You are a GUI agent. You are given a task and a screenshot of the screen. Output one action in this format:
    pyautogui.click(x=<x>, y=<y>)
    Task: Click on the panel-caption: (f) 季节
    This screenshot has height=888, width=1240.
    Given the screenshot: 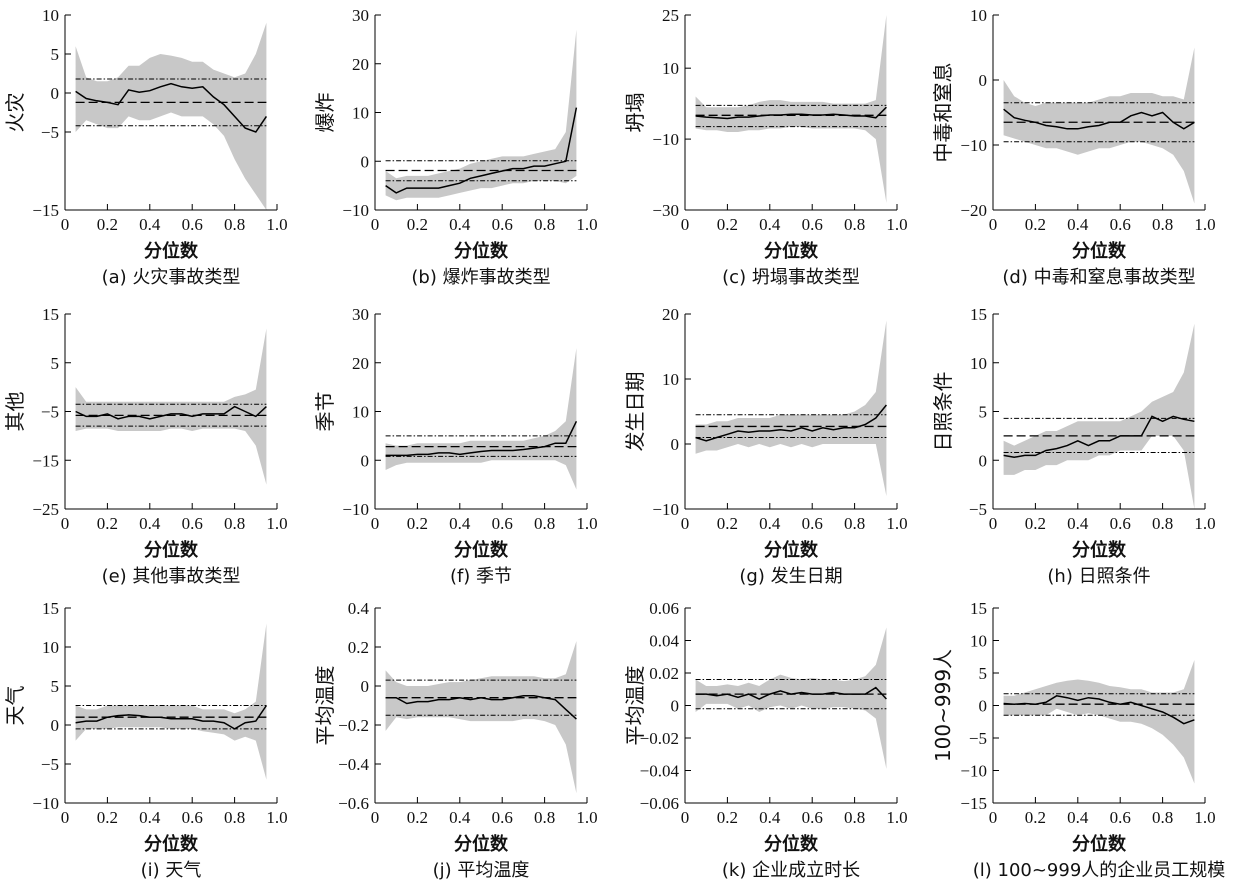 What is the action you would take?
    pyautogui.click(x=481, y=576)
    